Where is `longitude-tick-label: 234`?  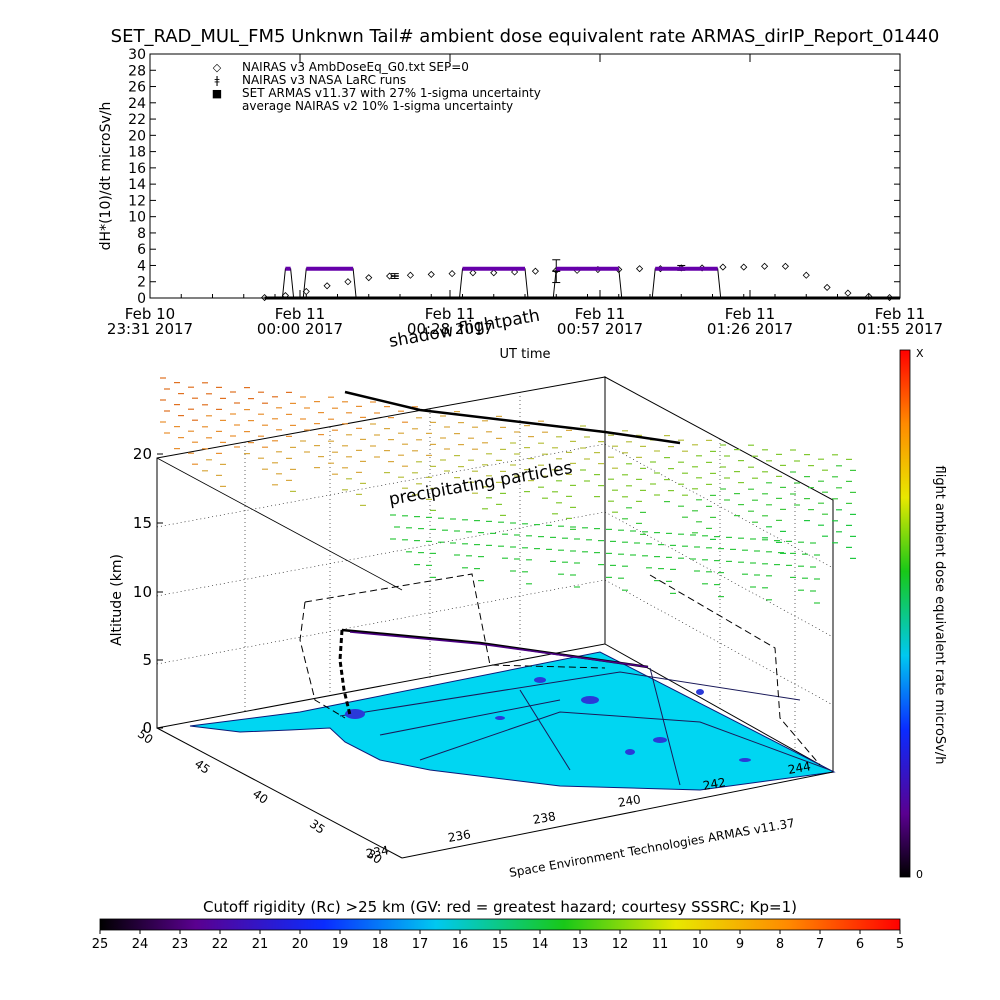 longitude-tick-label: 234 is located at coordinates (377, 852).